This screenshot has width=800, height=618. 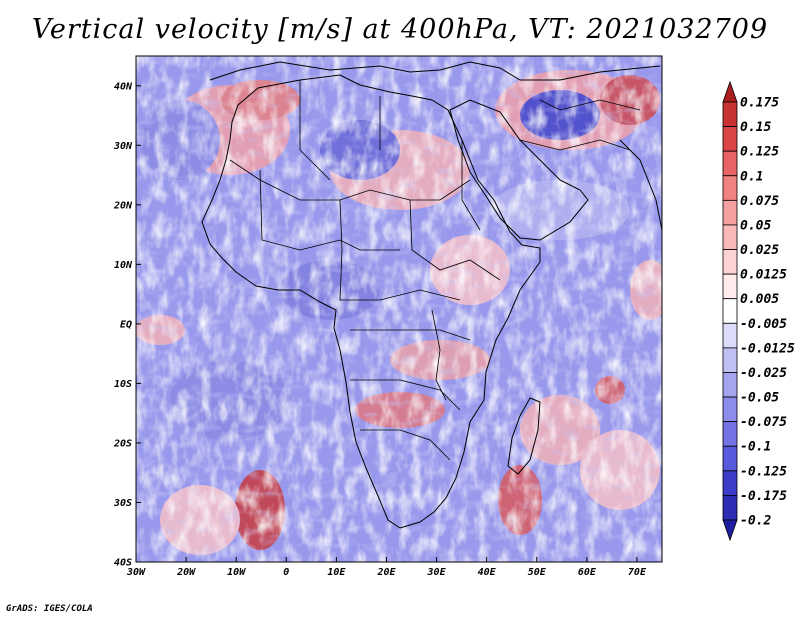 What do you see at coordinates (123, 146) in the screenshot?
I see `y-tick-label: 30N` at bounding box center [123, 146].